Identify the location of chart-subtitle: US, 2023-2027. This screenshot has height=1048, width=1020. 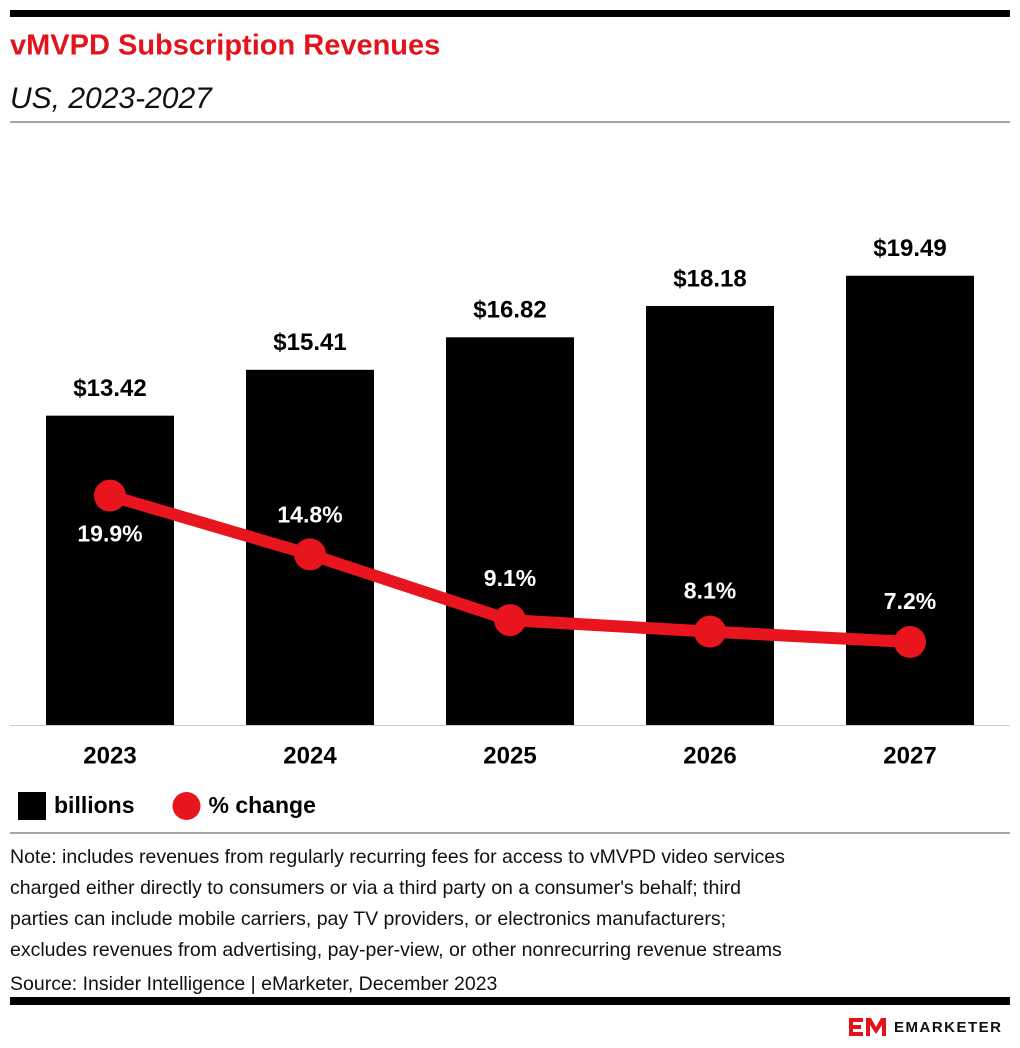
(111, 98).